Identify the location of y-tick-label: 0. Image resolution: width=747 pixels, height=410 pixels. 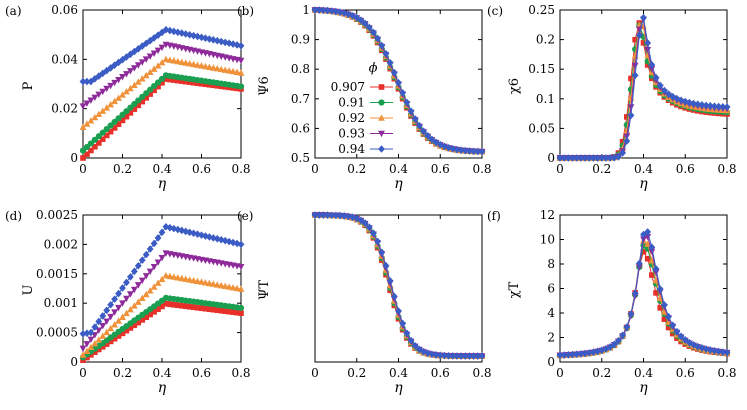
(74, 362).